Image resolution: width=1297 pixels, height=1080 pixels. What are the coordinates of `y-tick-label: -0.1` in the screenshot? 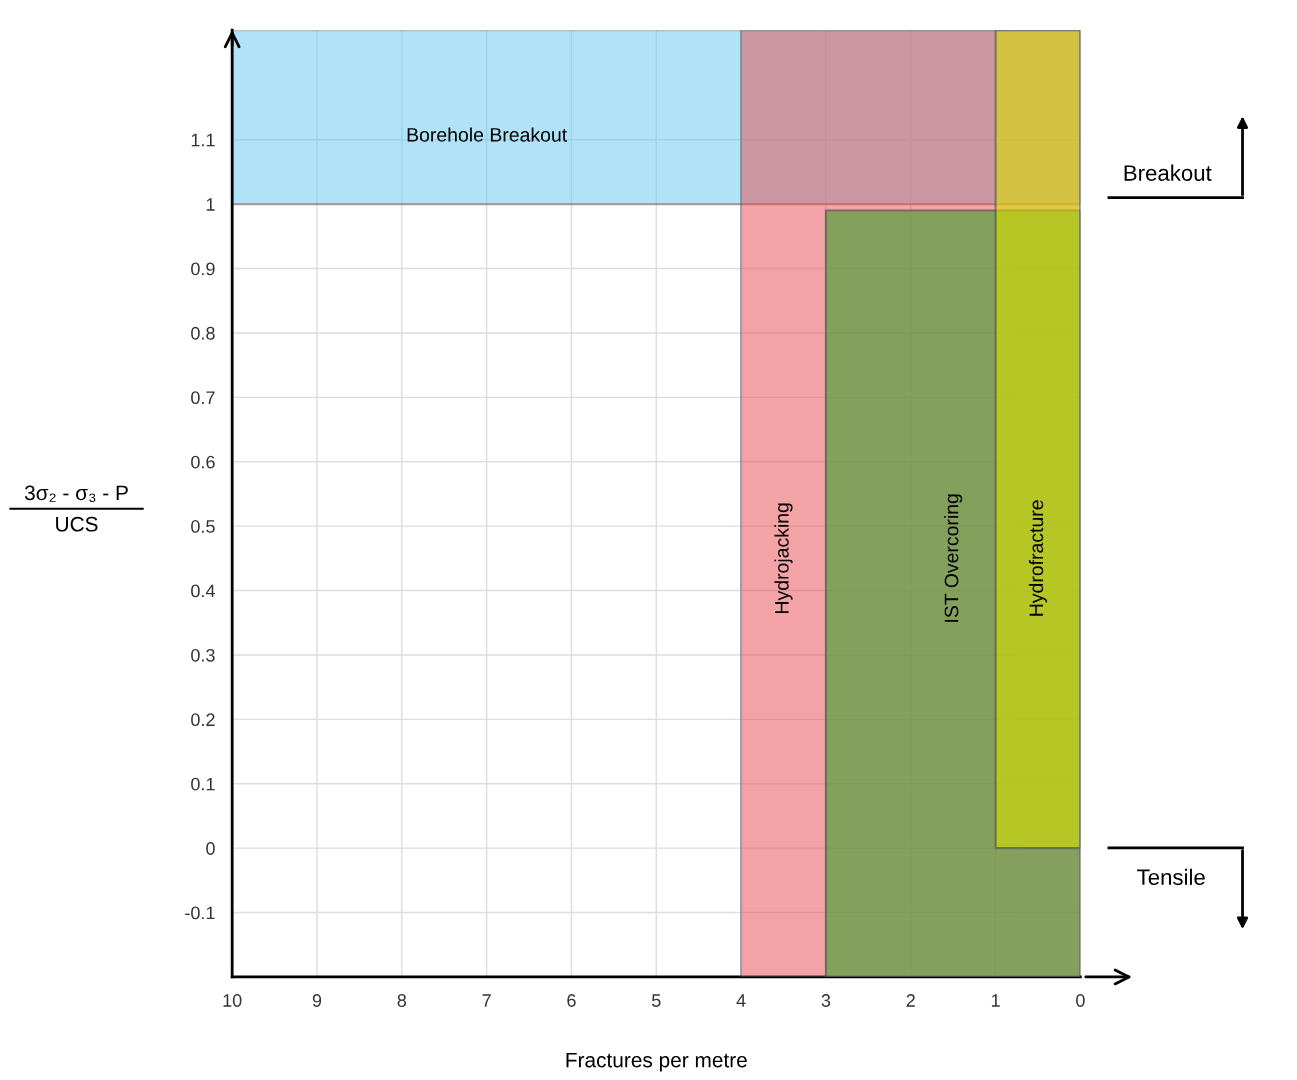 It's located at (200, 913).